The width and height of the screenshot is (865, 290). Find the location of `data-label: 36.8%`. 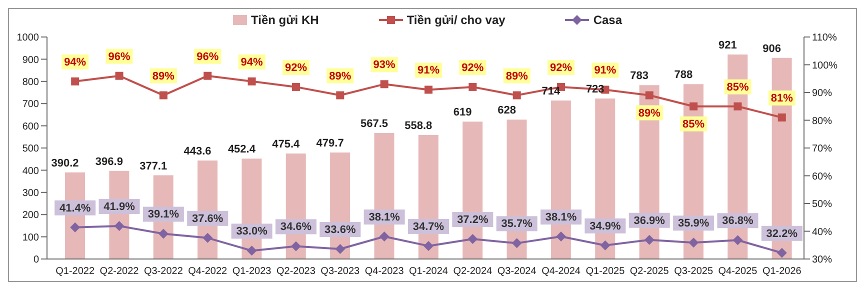

data-label: 36.8% is located at coordinates (738, 221).